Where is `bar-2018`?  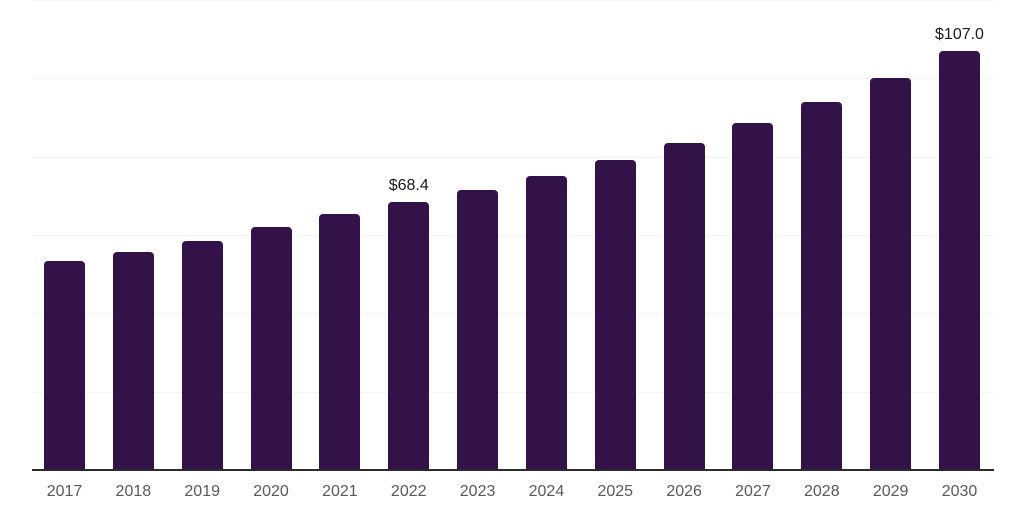 bar-2018 is located at coordinates (133, 360).